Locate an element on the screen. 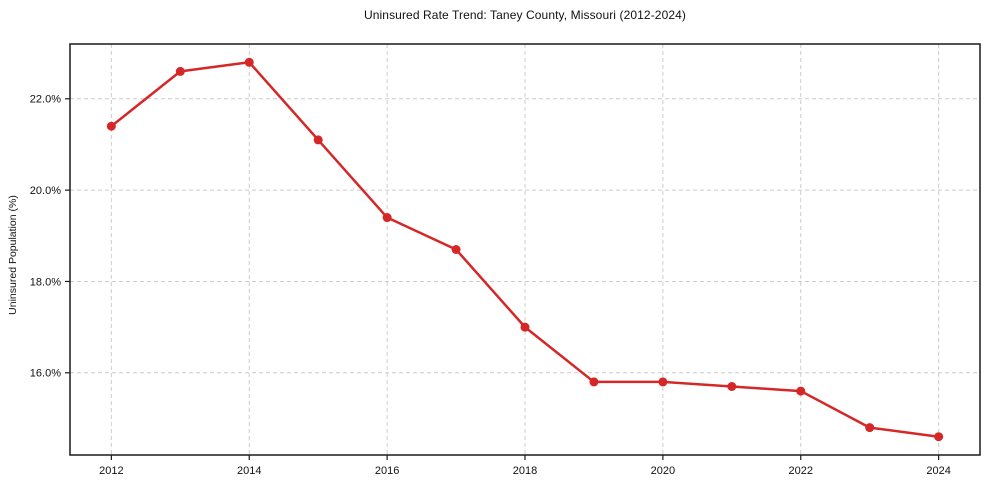 The width and height of the screenshot is (989, 490). data-point-2013 is located at coordinates (180, 71).